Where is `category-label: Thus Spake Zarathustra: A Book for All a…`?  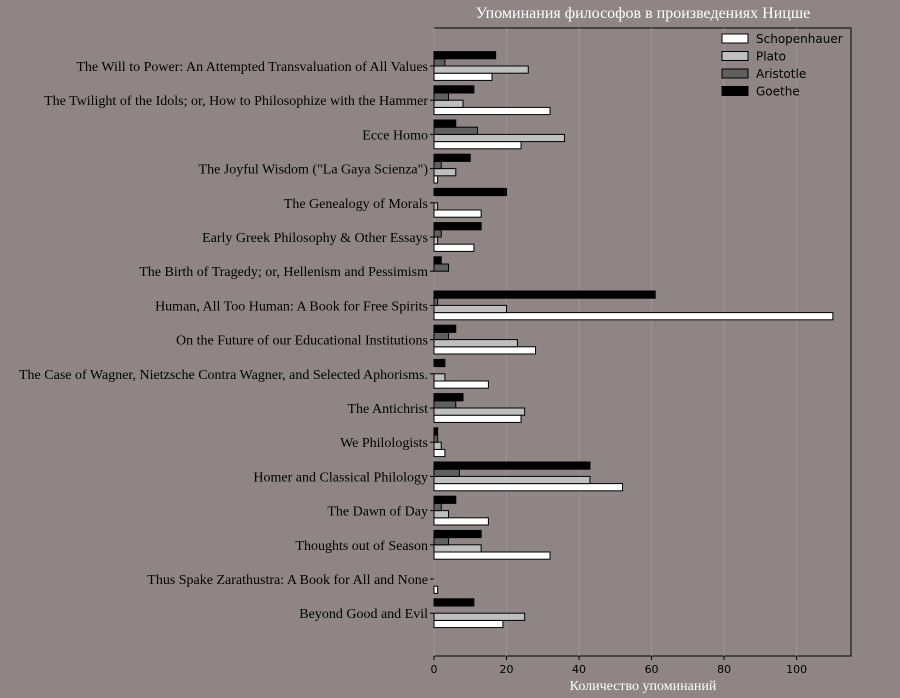
category-label: Thus Spake Zarathustra: A Book for All a… is located at coordinates (287, 580).